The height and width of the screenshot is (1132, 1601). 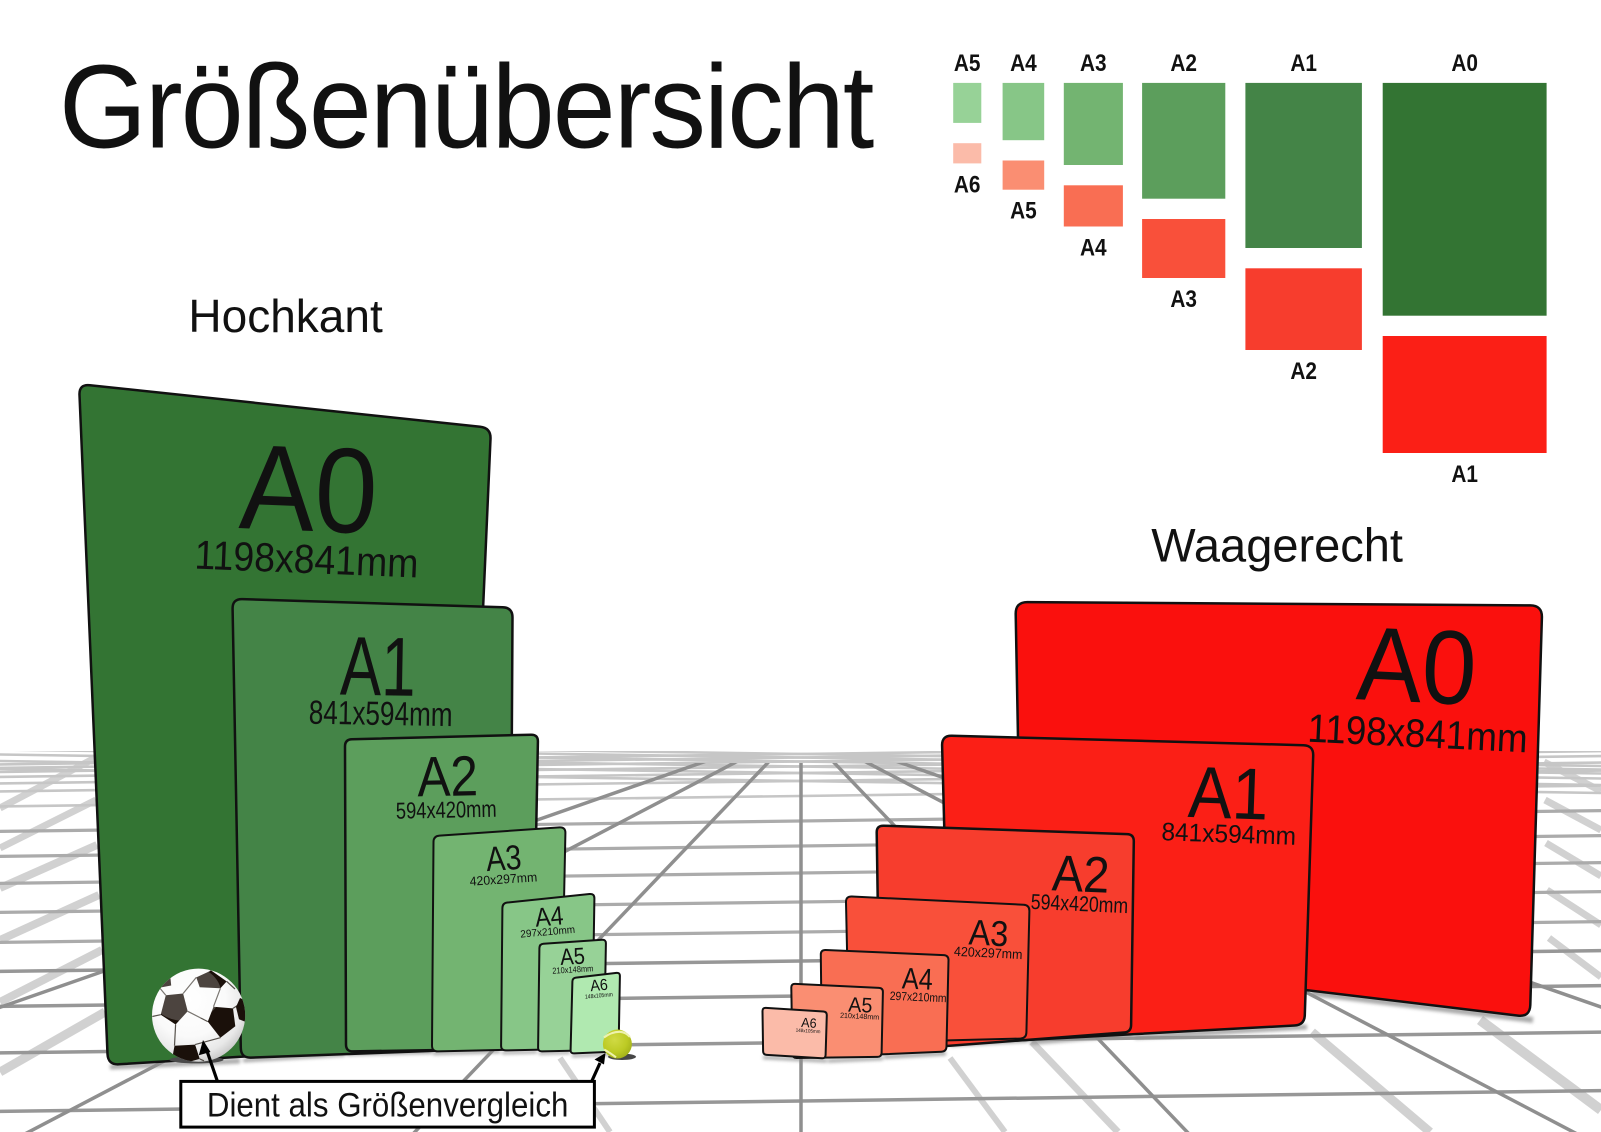 What do you see at coordinates (387, 1104) in the screenshot?
I see `svg-text: Dient als Größenvergleich` at bounding box center [387, 1104].